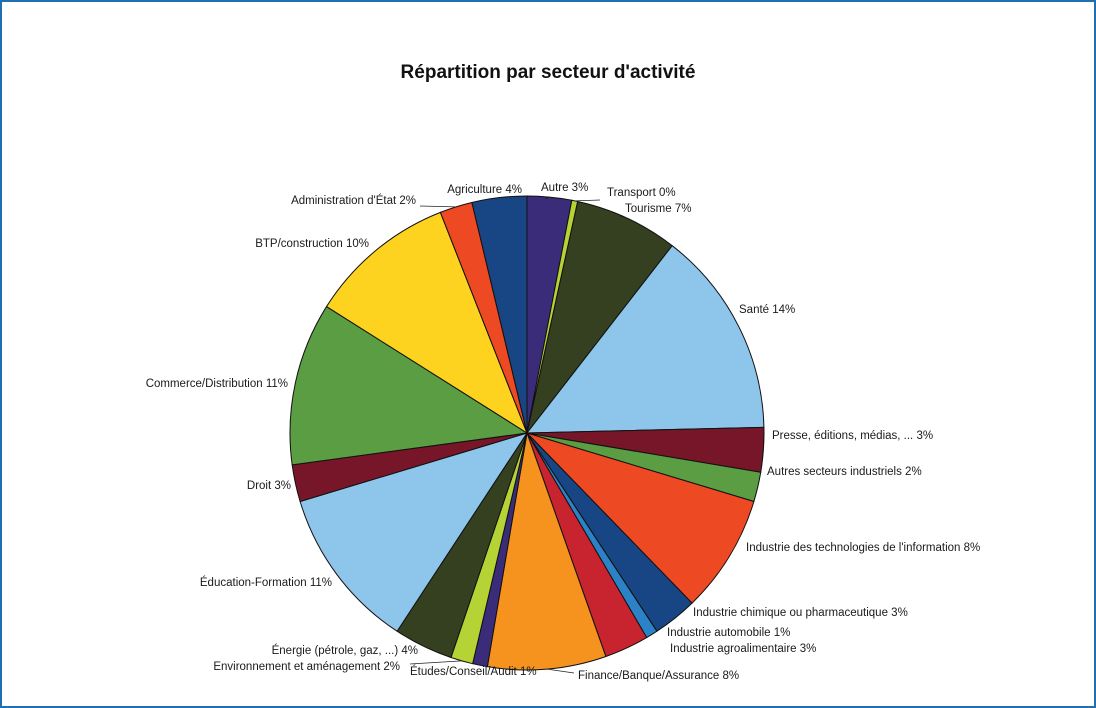  Describe the element at coordinates (217, 384) in the screenshot. I see `slice-label: Commerce/Distribution 11%` at that location.